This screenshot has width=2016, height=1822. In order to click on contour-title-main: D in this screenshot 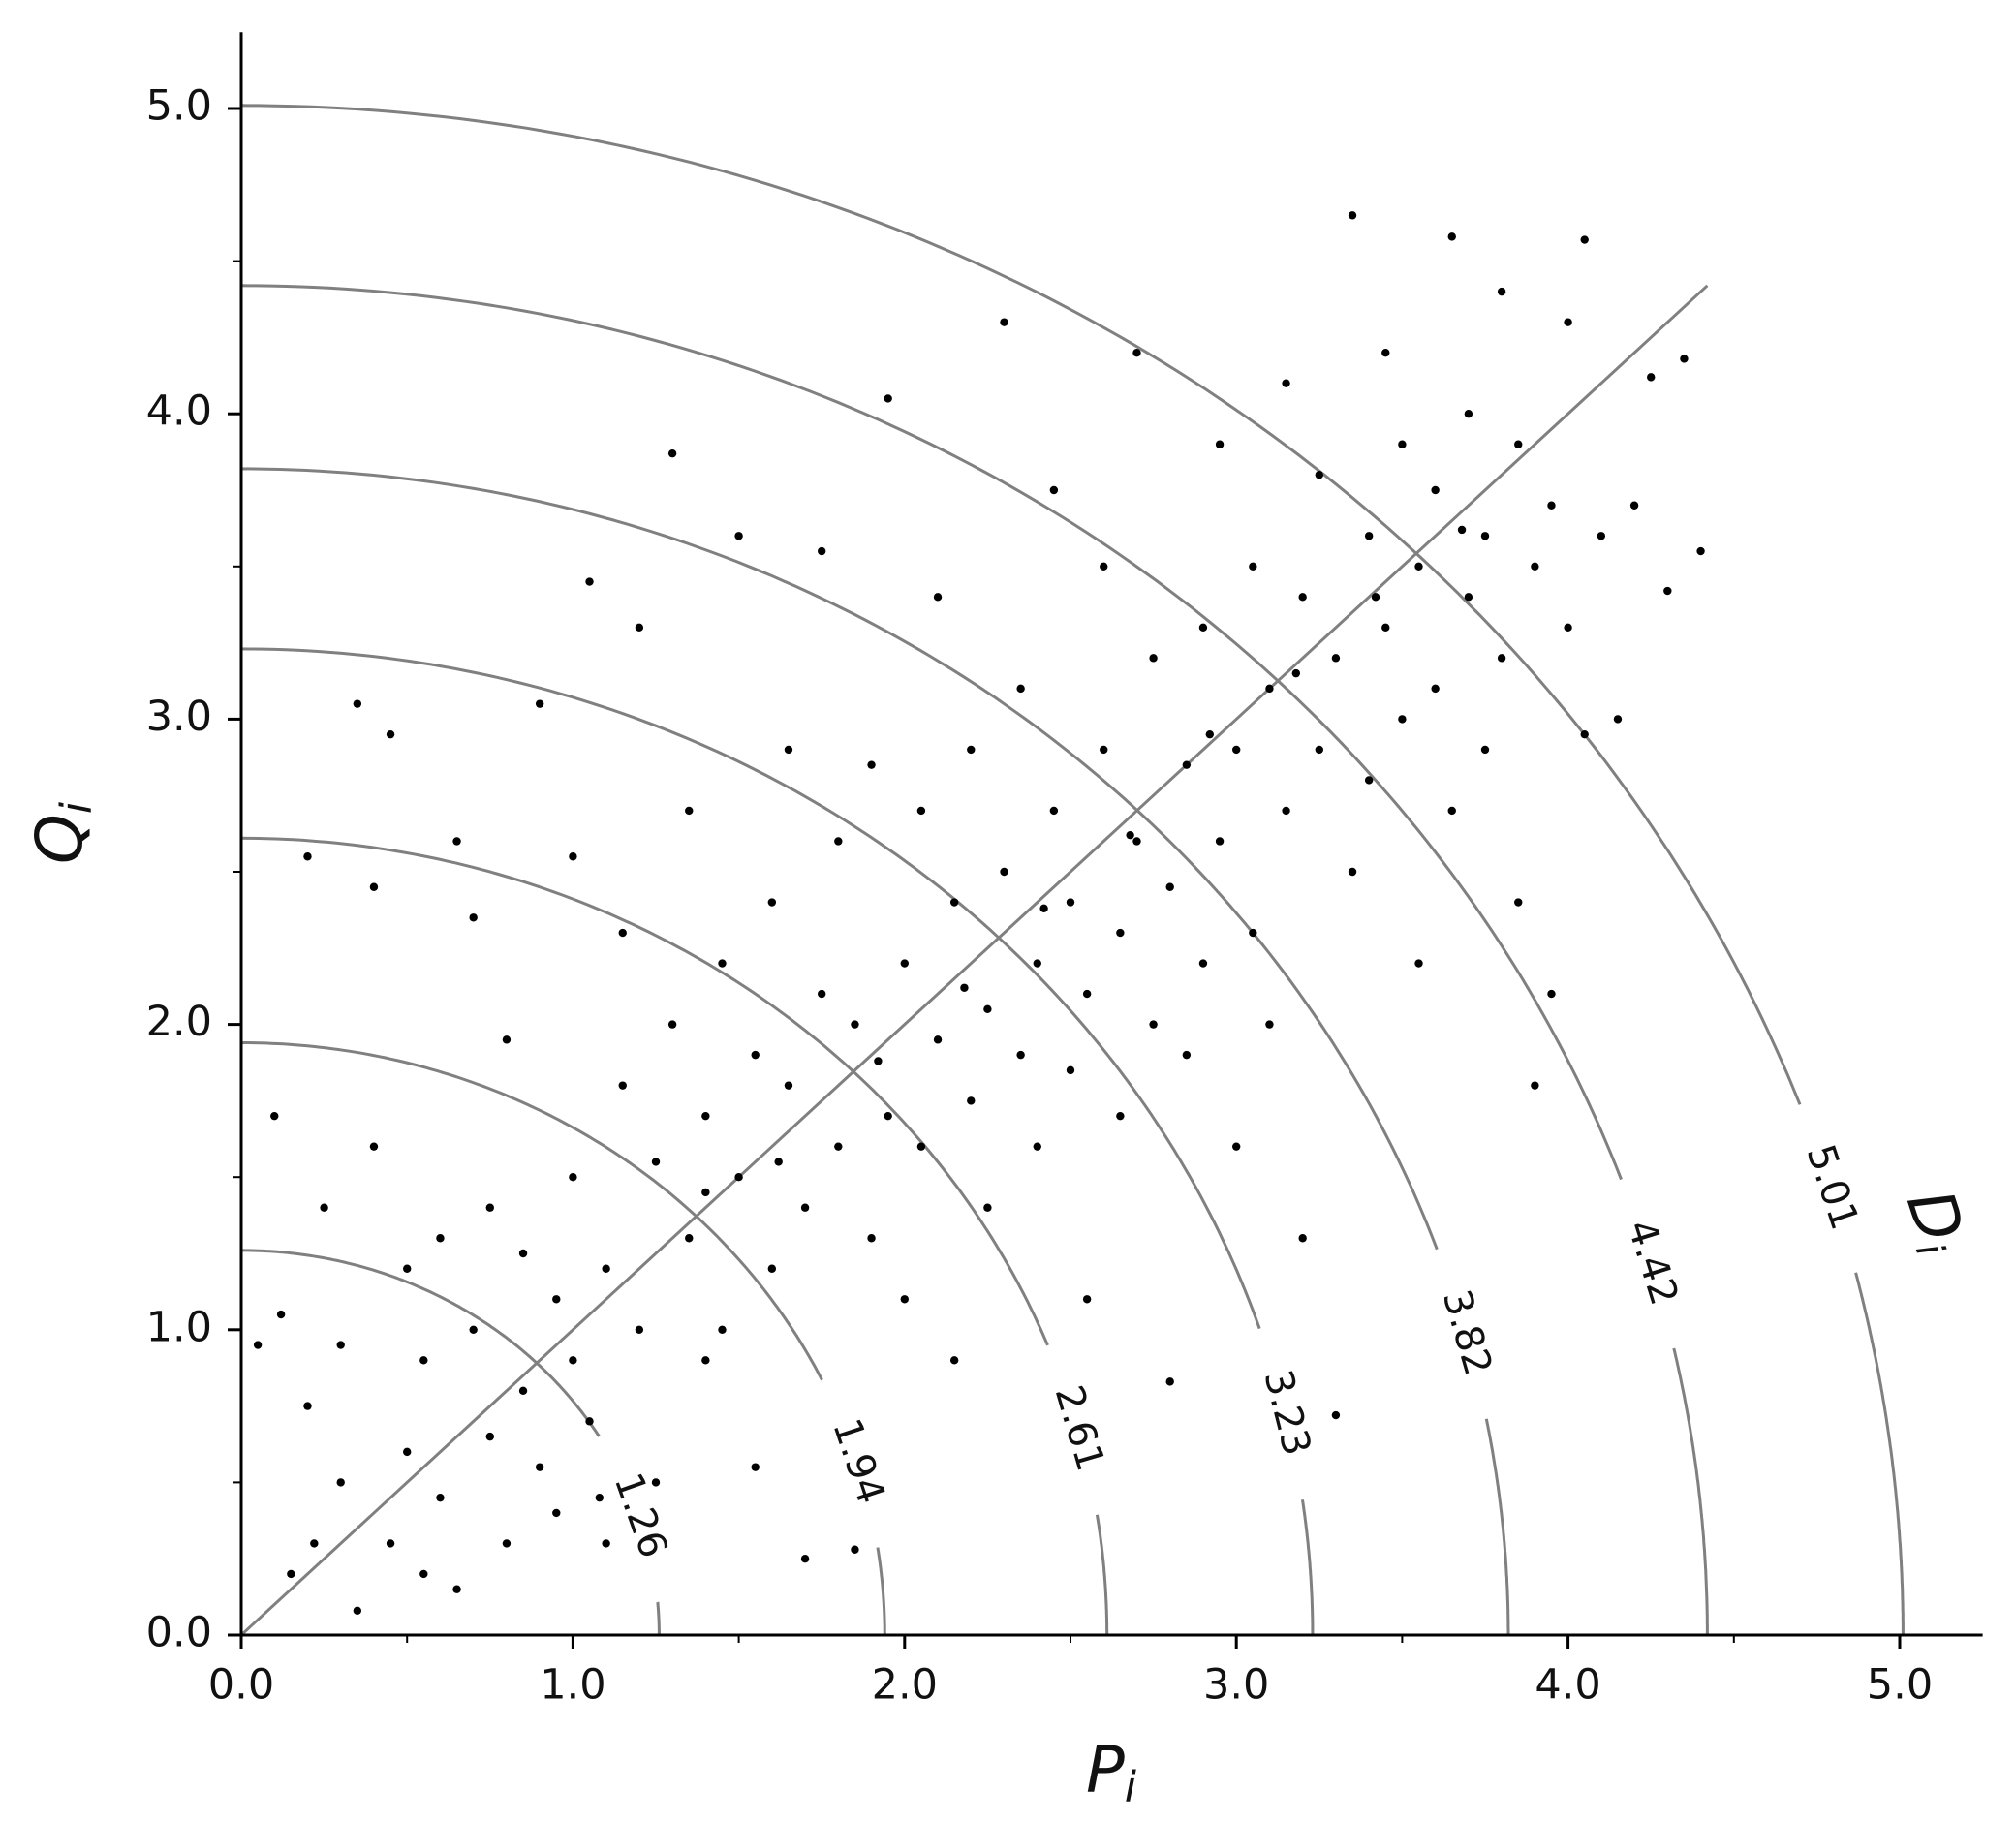, I will do `click(1935, 1216)`.